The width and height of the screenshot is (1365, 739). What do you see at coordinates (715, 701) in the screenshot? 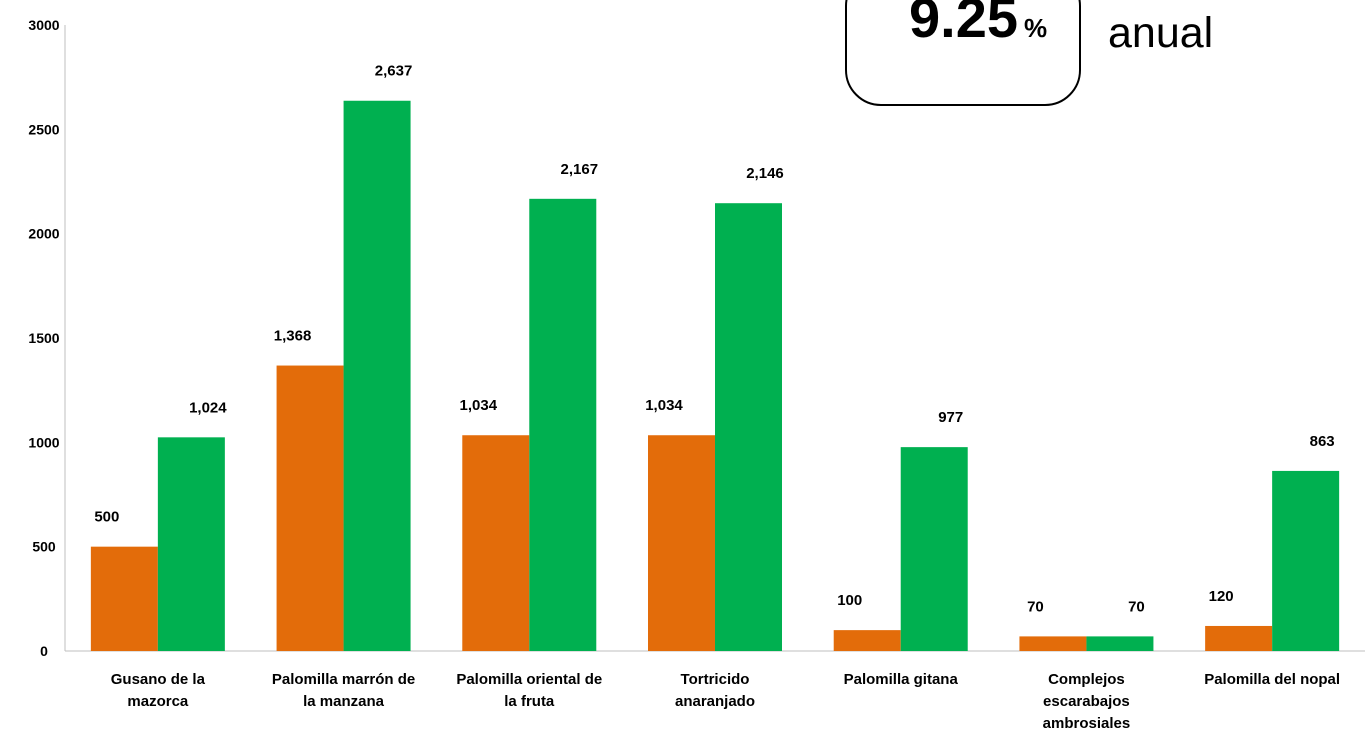
I see `category-label-line: anaranjado` at bounding box center [715, 701].